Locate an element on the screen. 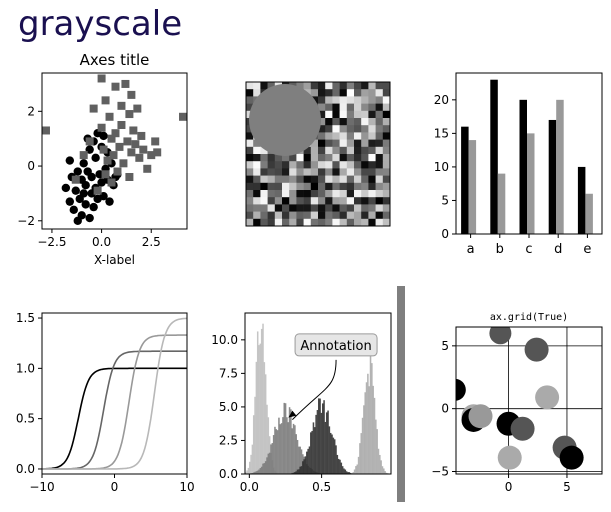 The height and width of the screenshot is (512, 611). figure-title: grayscale is located at coordinates (100, 24).